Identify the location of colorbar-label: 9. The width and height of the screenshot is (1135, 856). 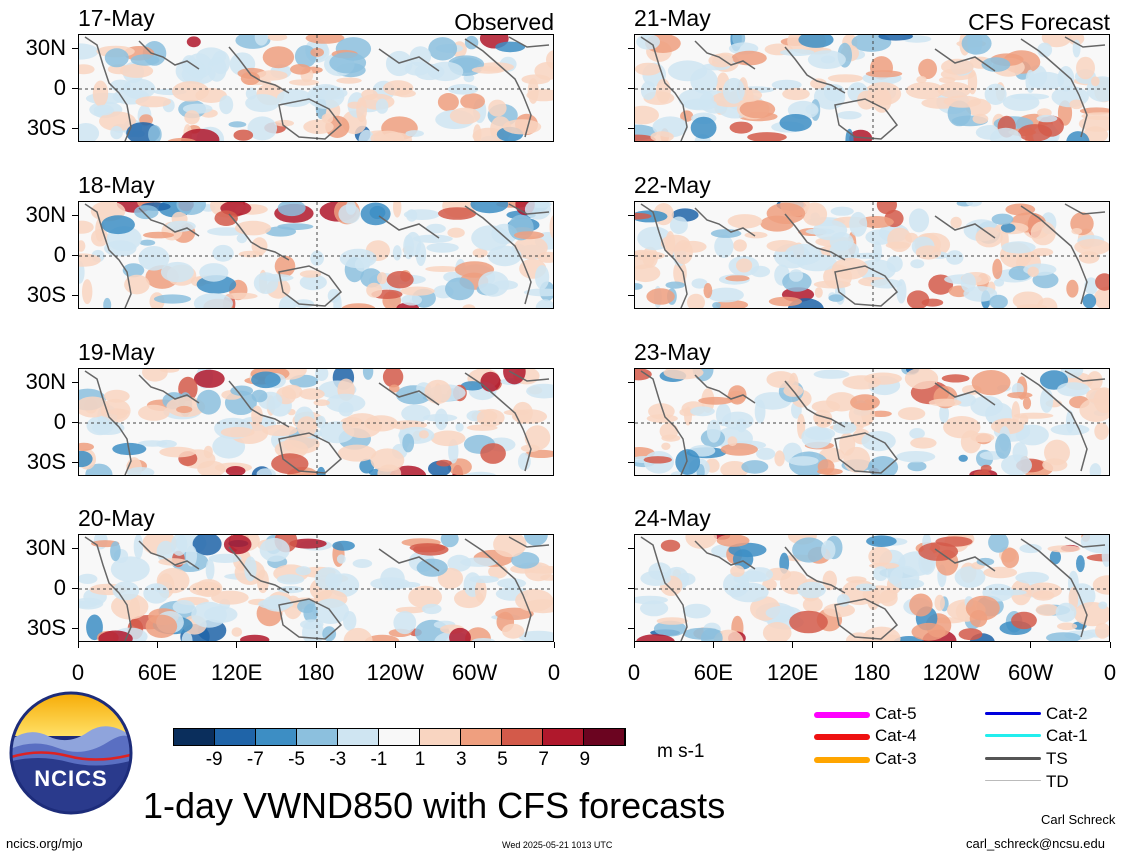
(585, 759).